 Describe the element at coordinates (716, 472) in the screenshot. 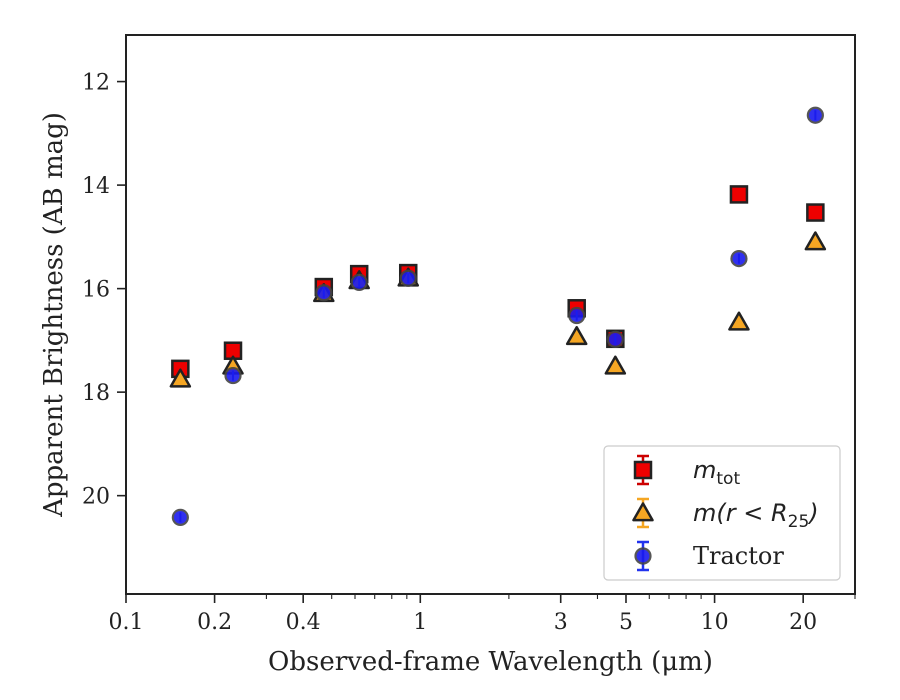

I see `legend-label: mtot` at that location.